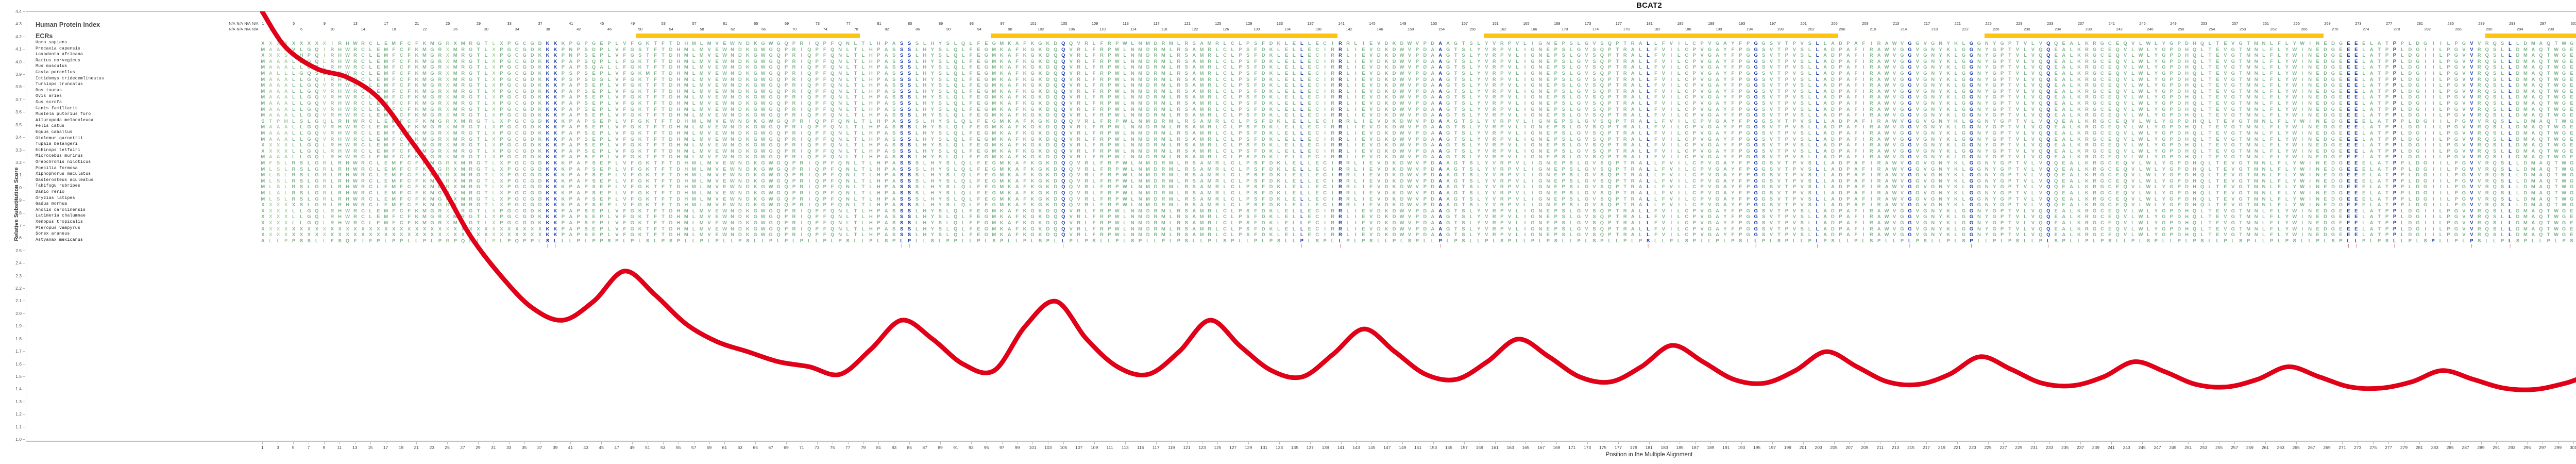 This screenshot has height=464, width=2576. Describe the element at coordinates (1325, 447) in the screenshot. I see `x-tick-label: 139` at that location.